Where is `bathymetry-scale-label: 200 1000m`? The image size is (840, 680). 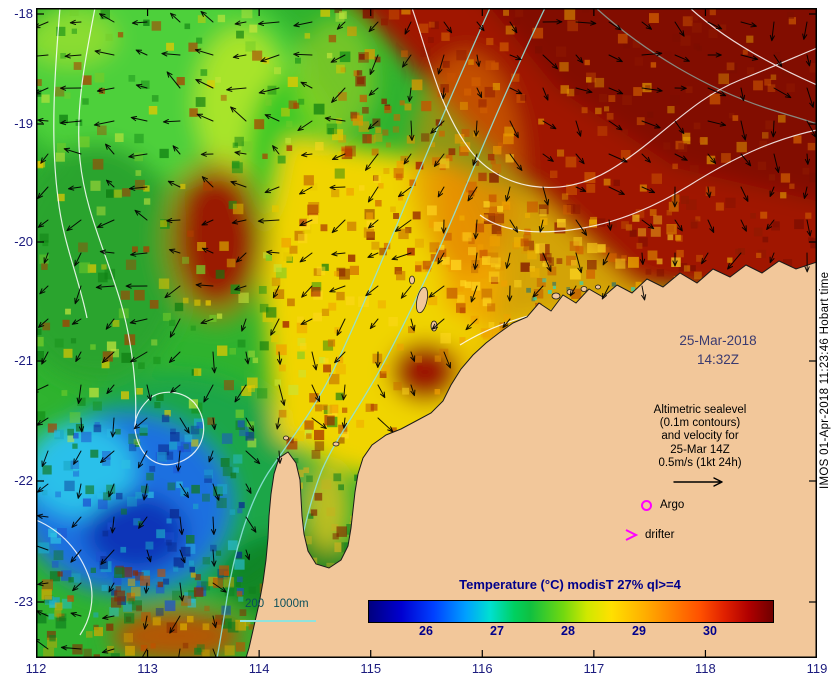
bathymetry-scale-label: 200 1000m is located at coordinates (277, 604).